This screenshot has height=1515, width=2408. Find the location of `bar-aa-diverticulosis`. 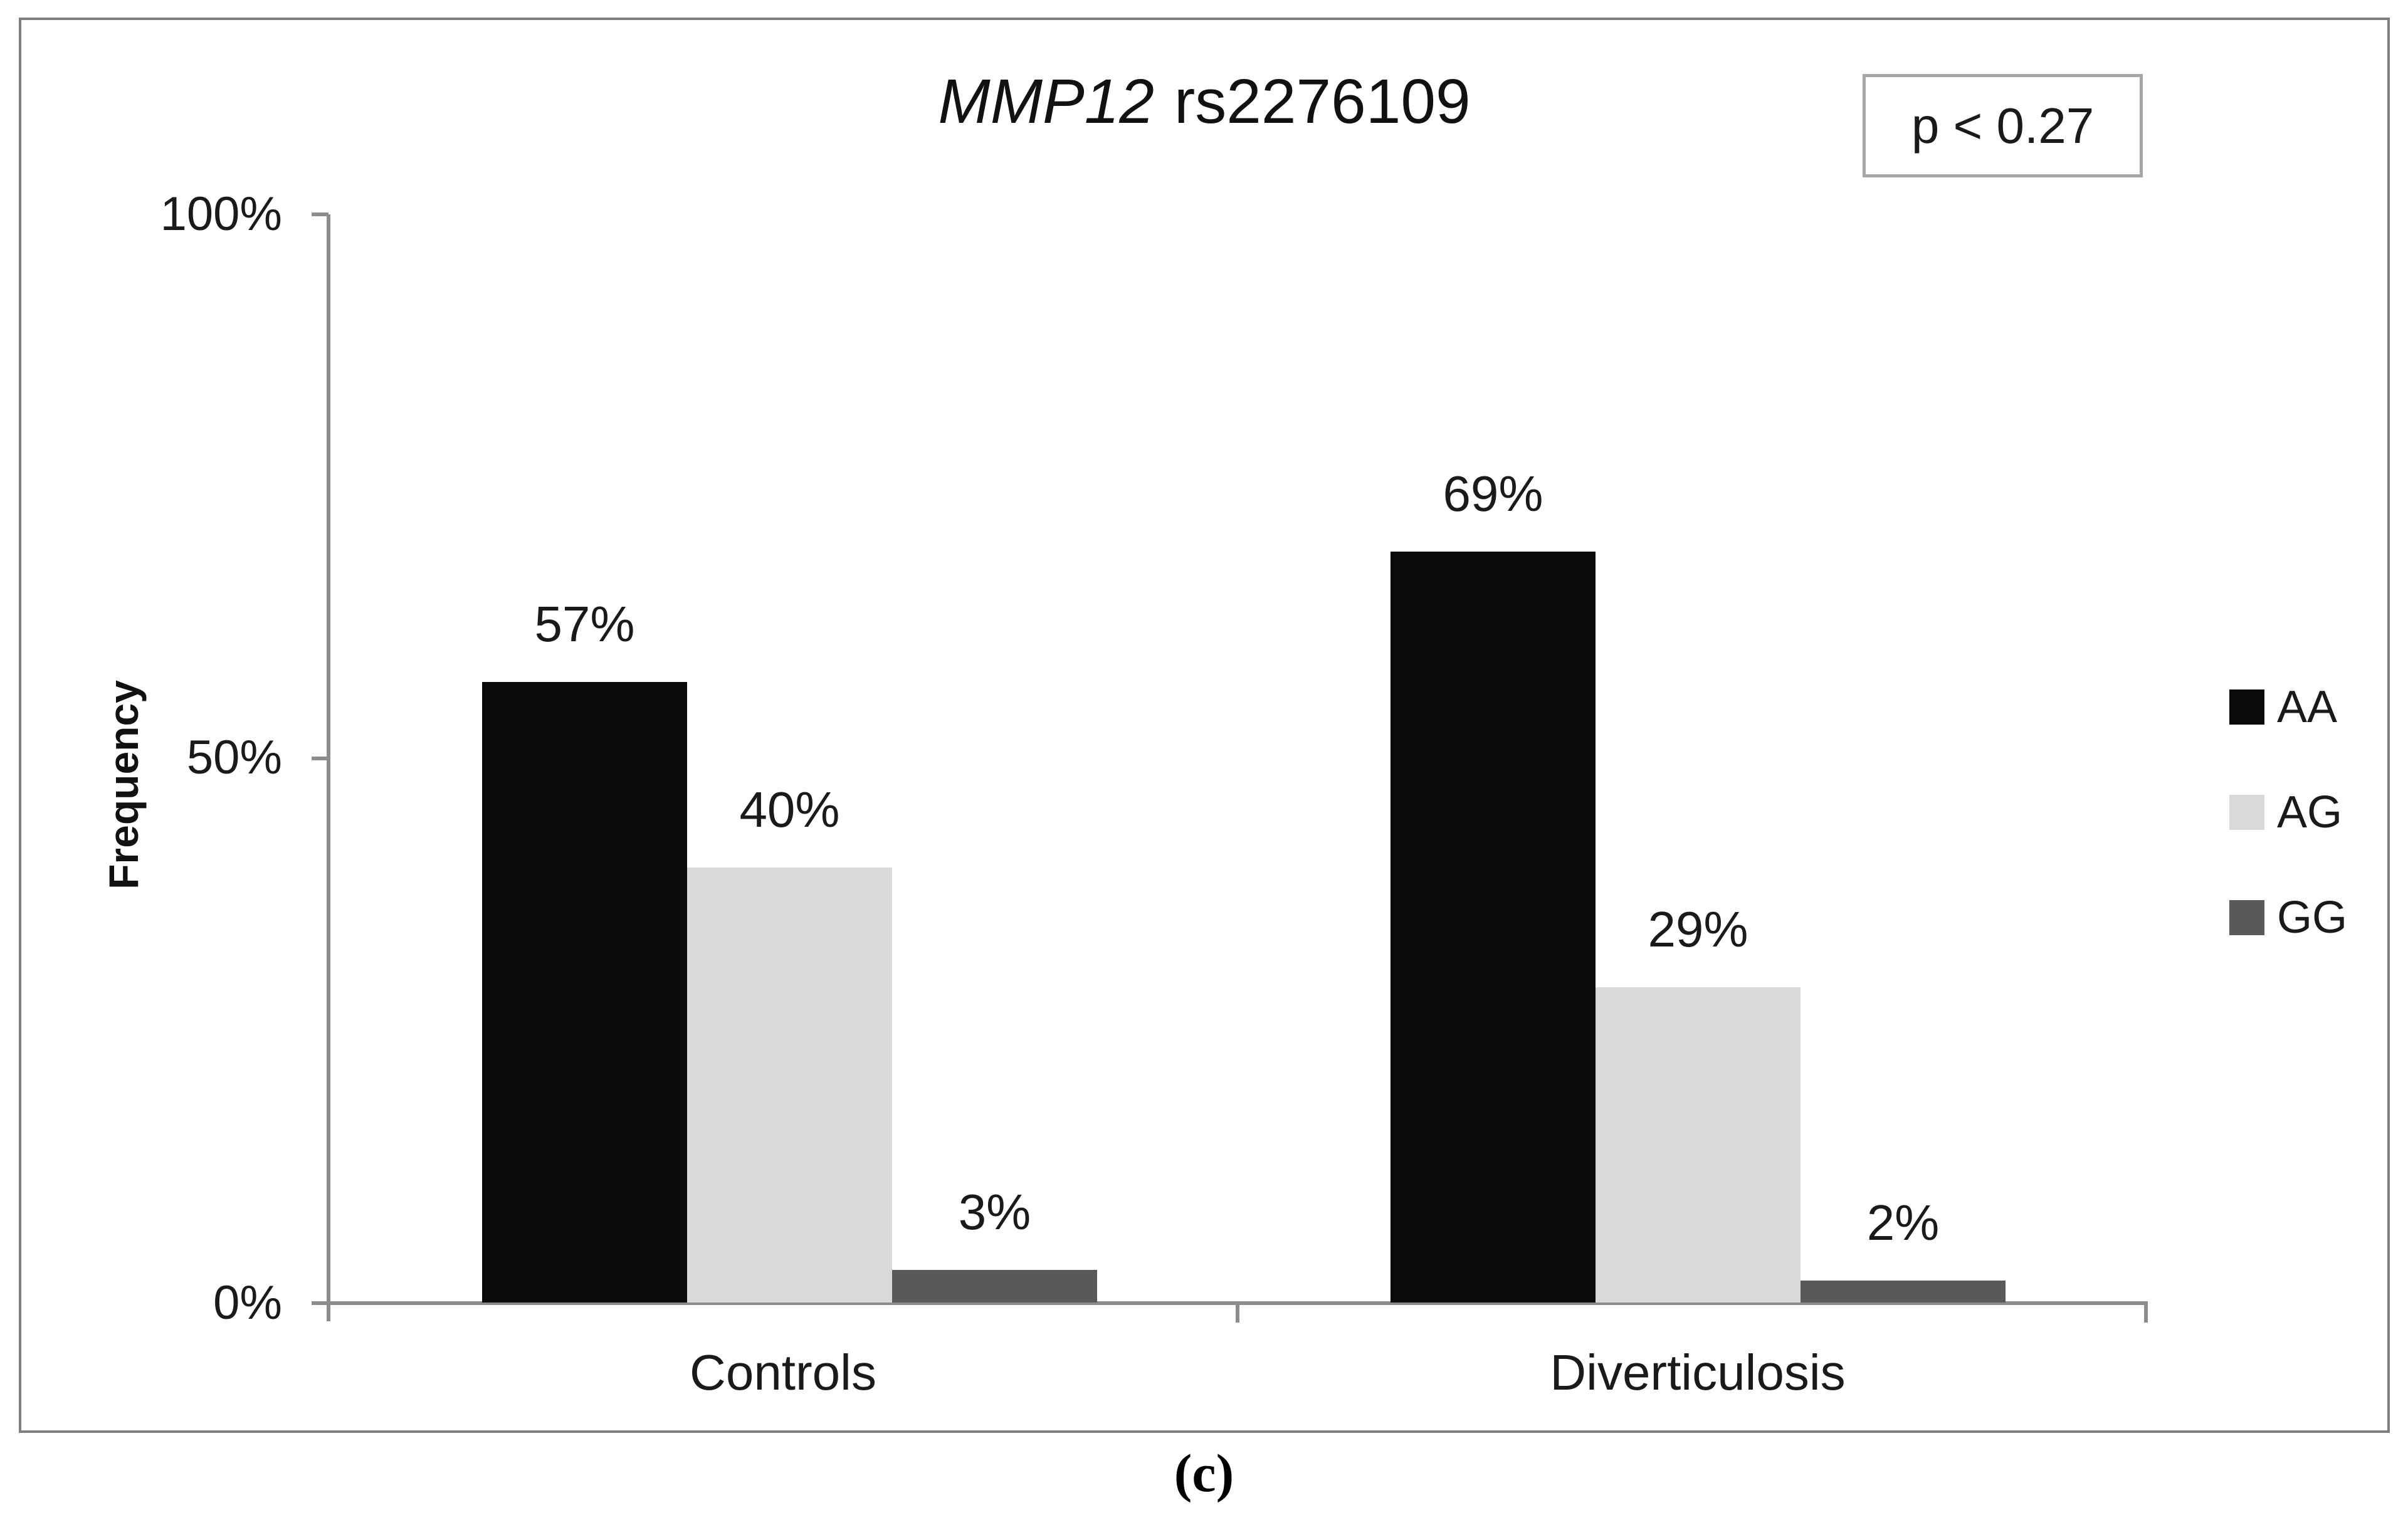

bar-aa-diverticulosis is located at coordinates (1493, 927).